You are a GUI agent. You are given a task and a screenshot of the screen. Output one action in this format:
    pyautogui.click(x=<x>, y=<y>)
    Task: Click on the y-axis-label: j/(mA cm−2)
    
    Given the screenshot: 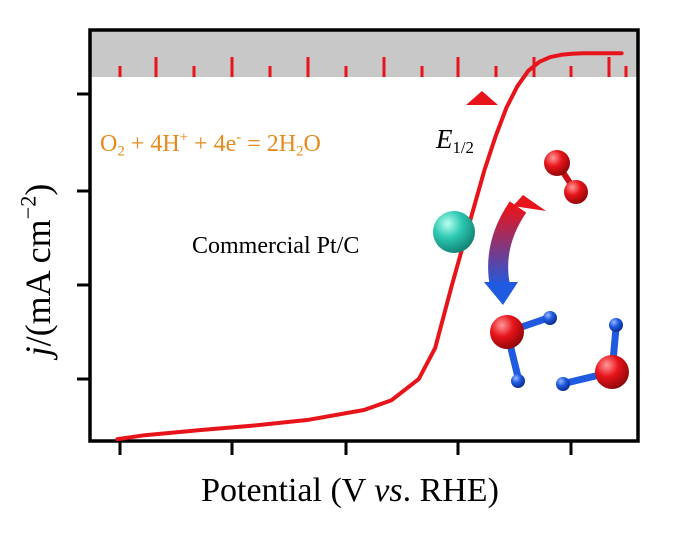 What is the action you would take?
    pyautogui.click(x=37, y=270)
    